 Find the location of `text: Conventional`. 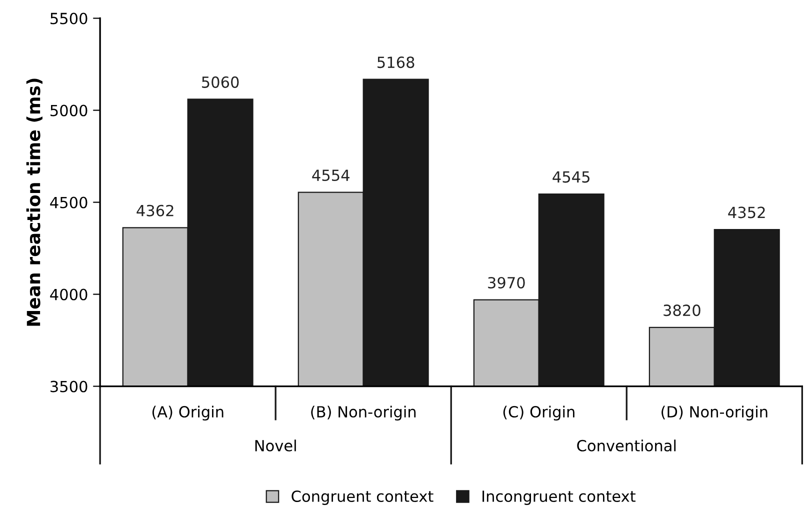

text: Conventional is located at coordinates (626, 446).